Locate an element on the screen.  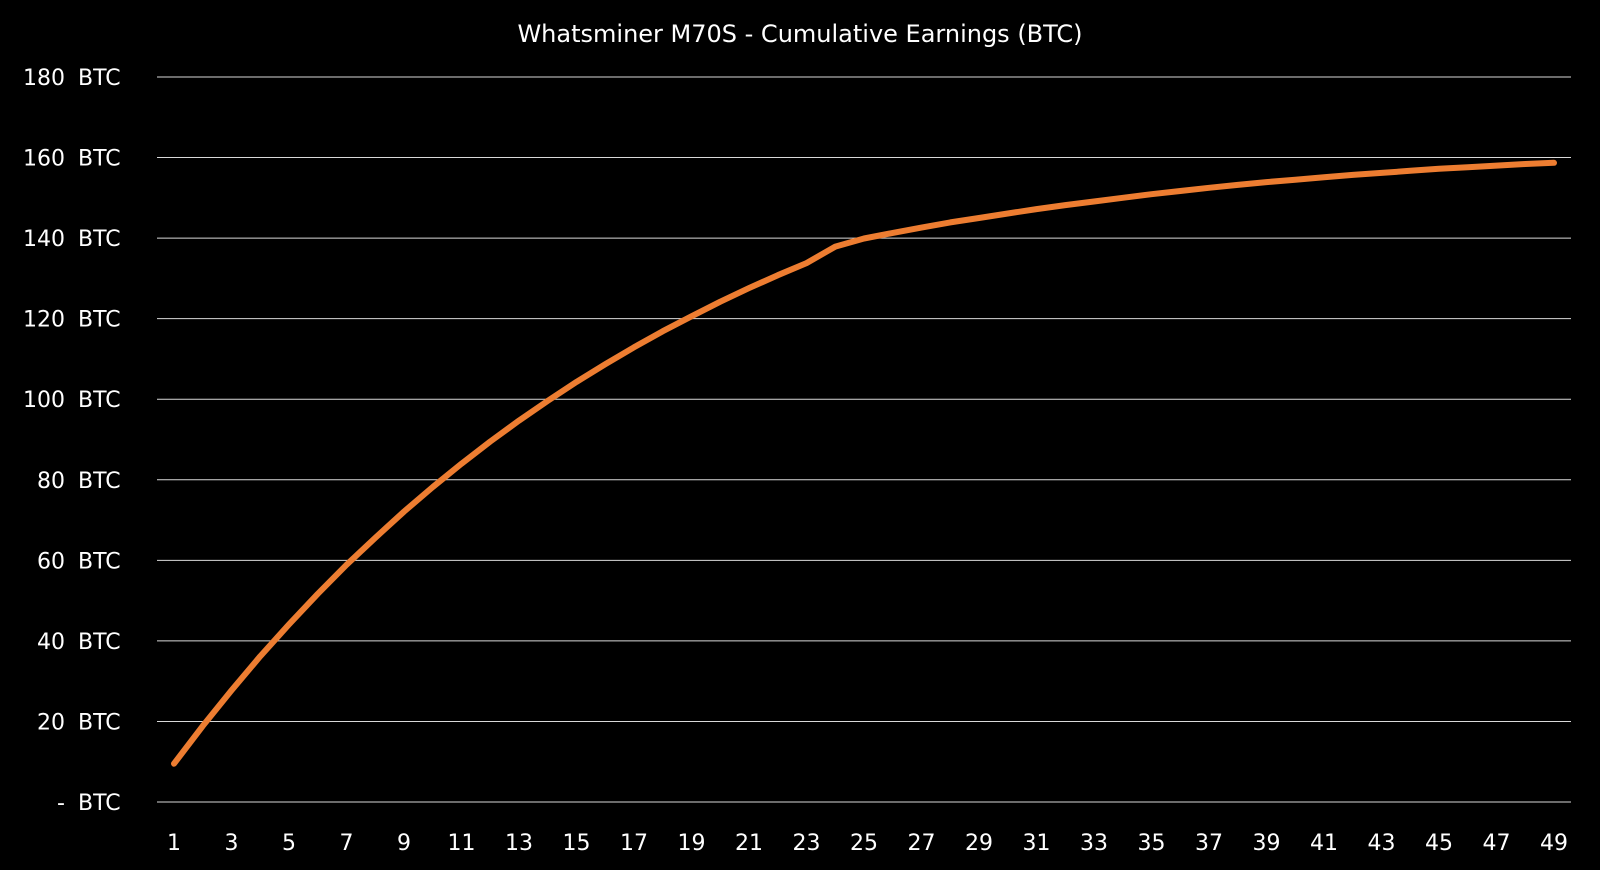
x-tick-label: 5 is located at coordinates (289, 843).